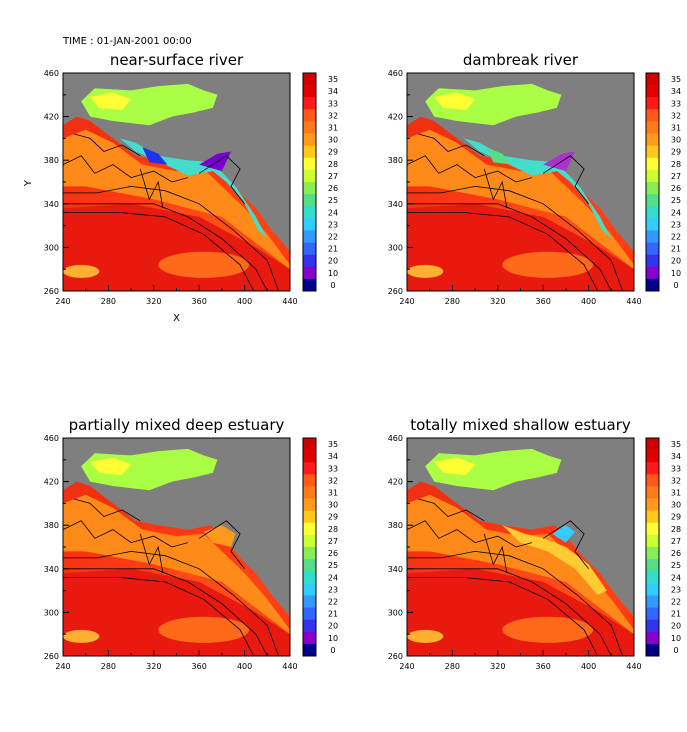 The height and width of the screenshot is (732, 687). Describe the element at coordinates (676, 115) in the screenshot. I see `colorbar-label: 32` at that location.